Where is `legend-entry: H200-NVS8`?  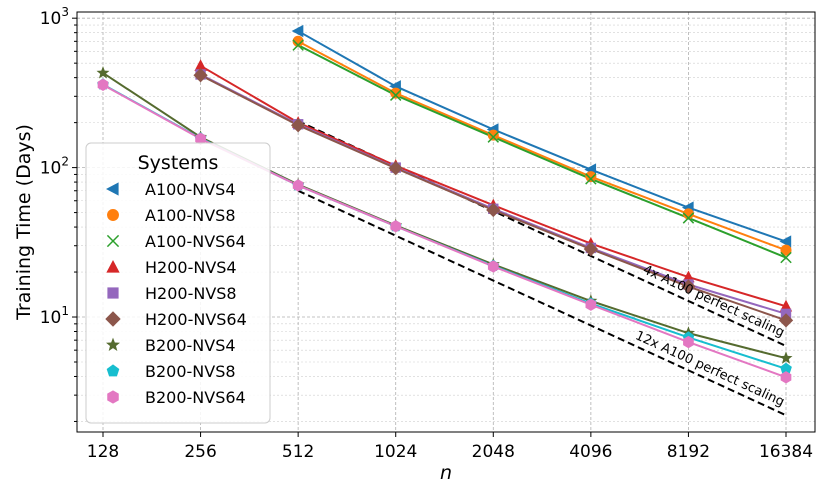
legend-entry: H200-NVS8 is located at coordinates (172, 293).